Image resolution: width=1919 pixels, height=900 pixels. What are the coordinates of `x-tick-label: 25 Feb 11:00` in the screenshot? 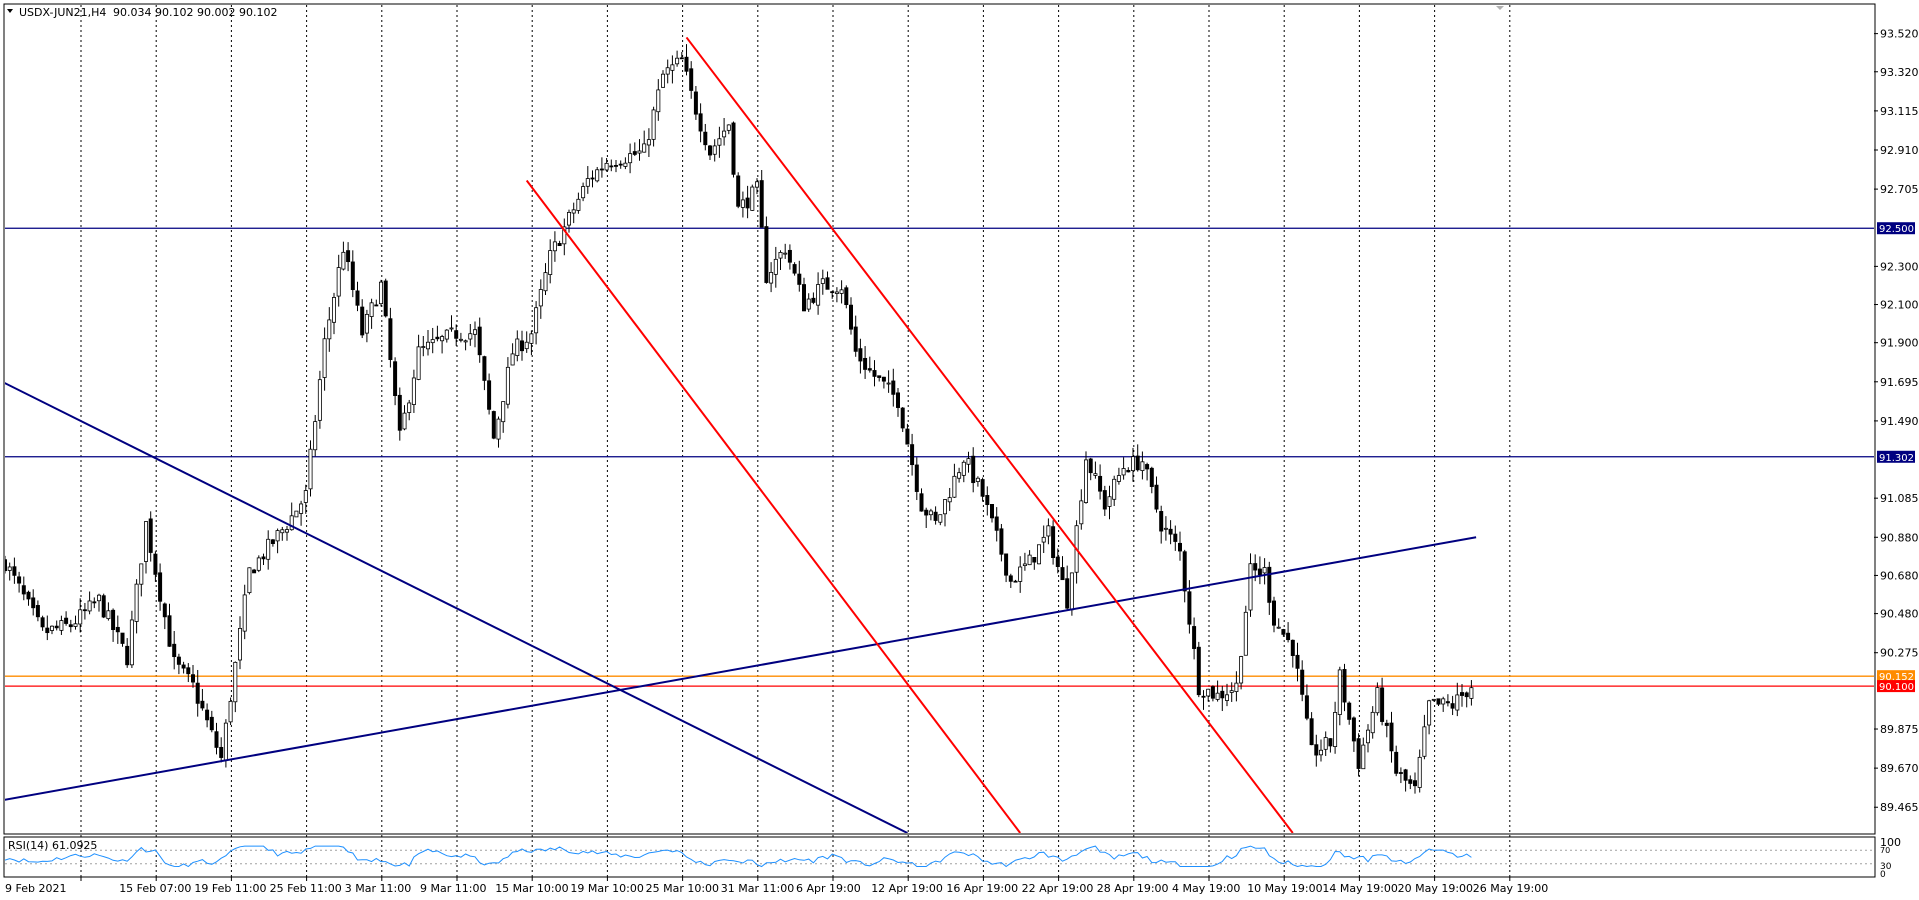 It's located at (306, 888).